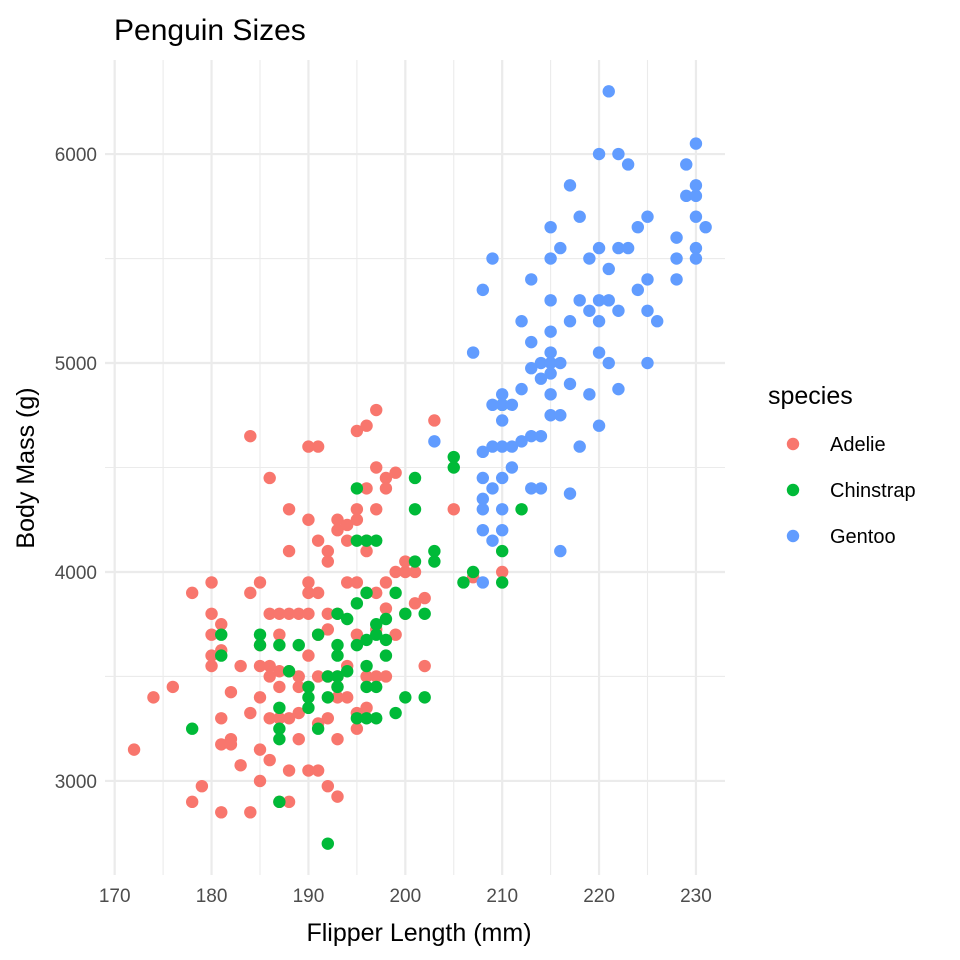 The height and width of the screenshot is (960, 960). I want to click on y-tick-label: 5000, so click(76, 364).